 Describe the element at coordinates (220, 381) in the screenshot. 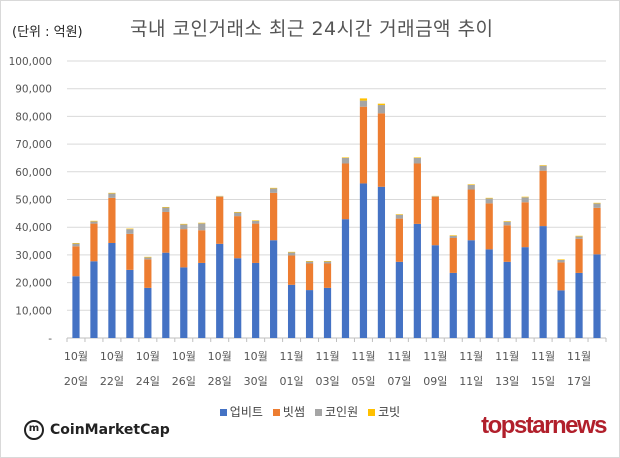

I see `x-tick-label: 28일` at that location.